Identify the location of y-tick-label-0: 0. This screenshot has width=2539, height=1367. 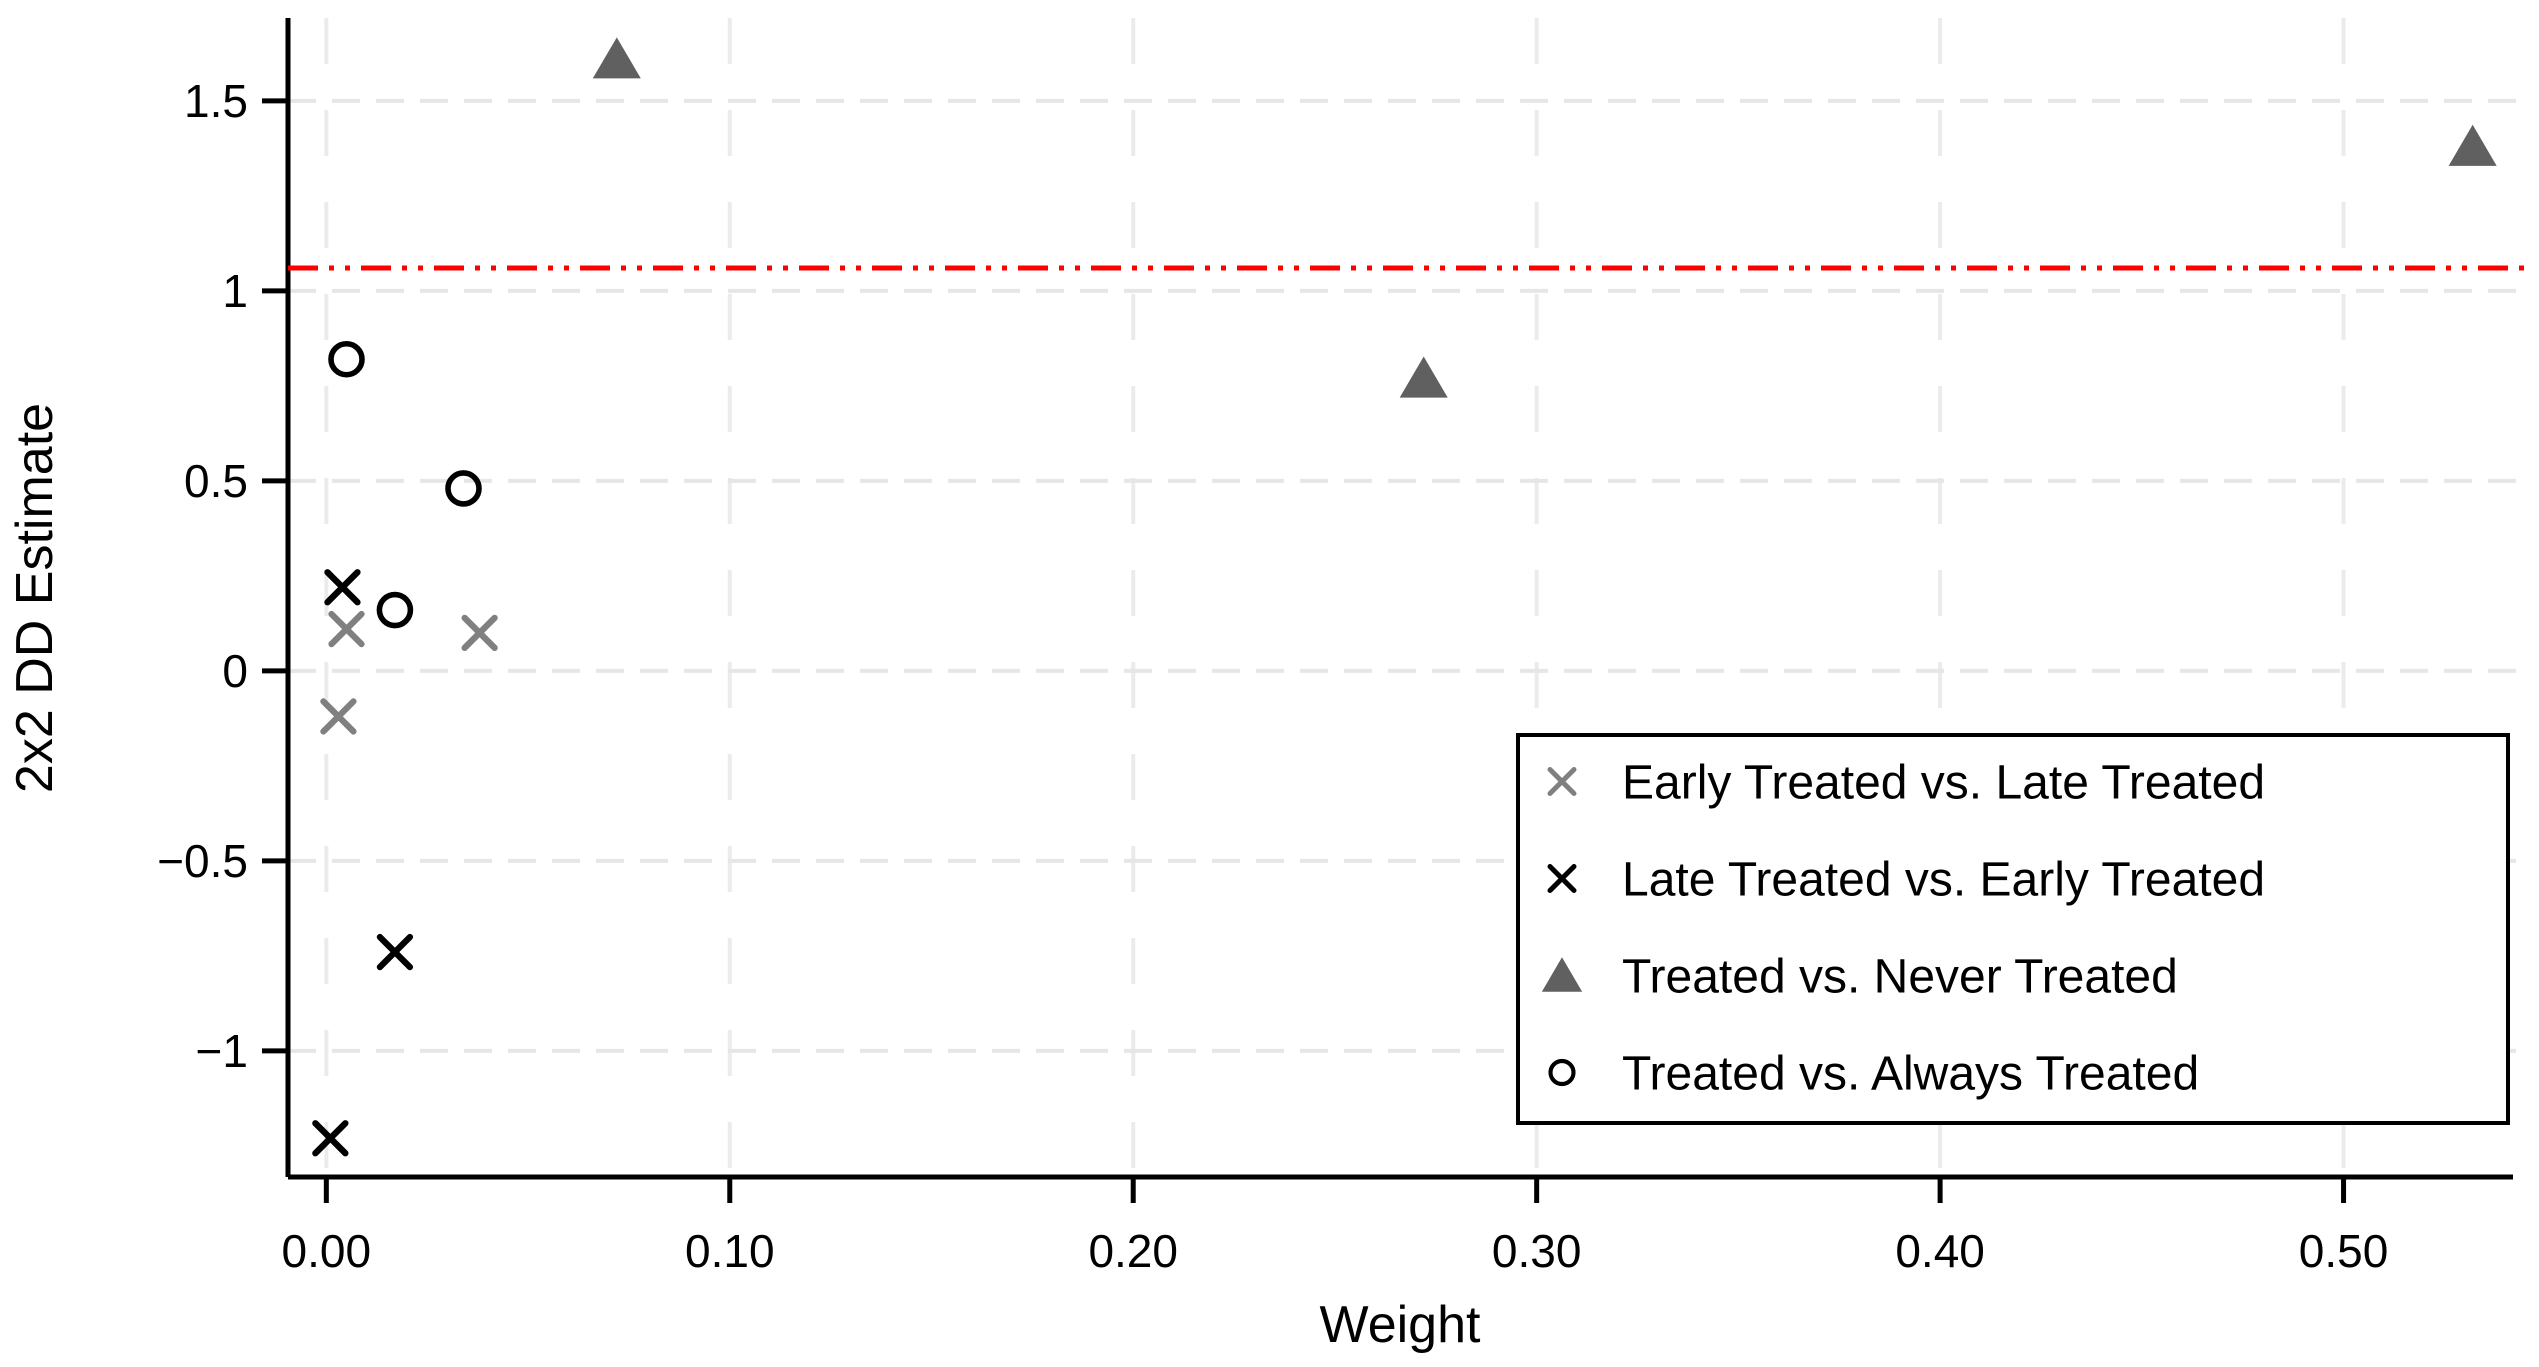
(235, 671).